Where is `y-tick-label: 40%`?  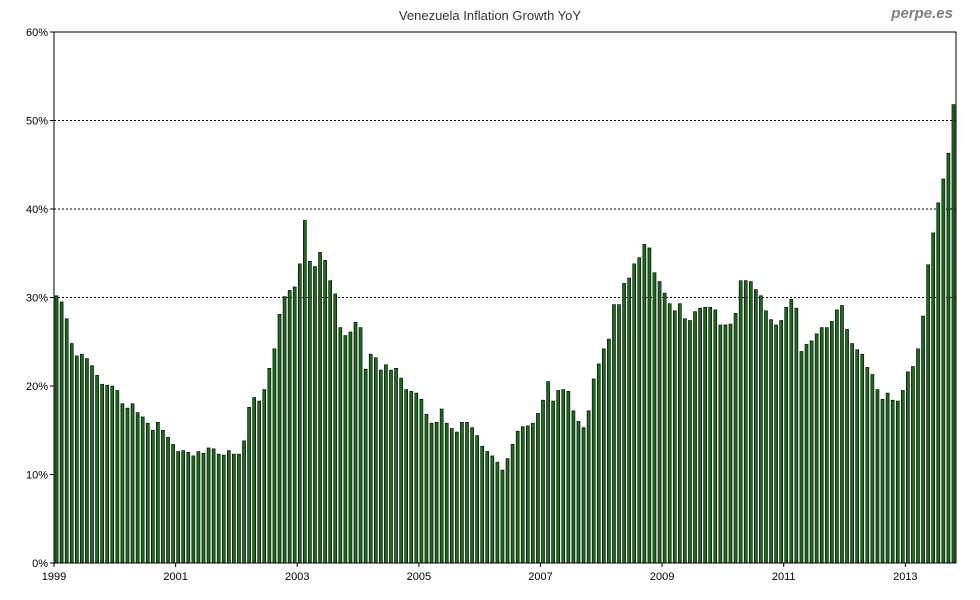
y-tick-label: 40% is located at coordinates (37, 210).